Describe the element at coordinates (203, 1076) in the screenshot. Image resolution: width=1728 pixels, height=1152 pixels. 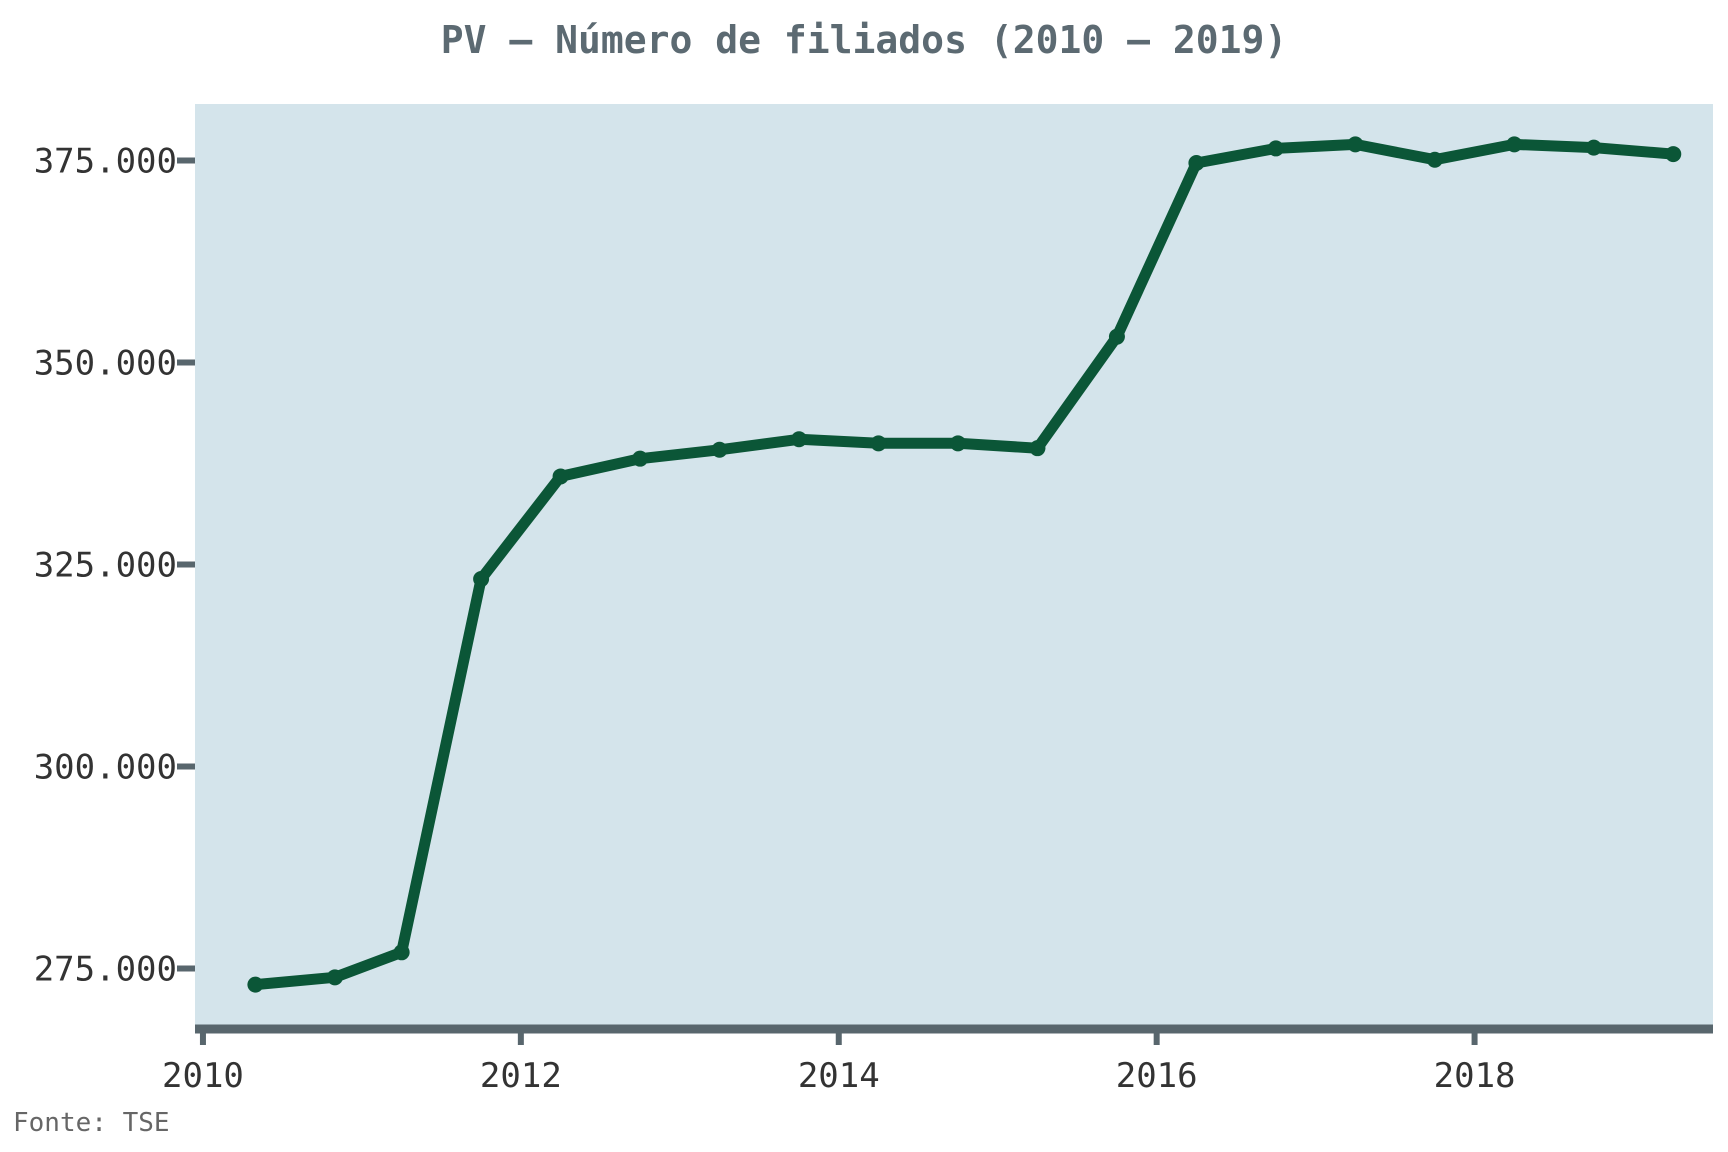
I see `x-tick-label: 2010` at that location.